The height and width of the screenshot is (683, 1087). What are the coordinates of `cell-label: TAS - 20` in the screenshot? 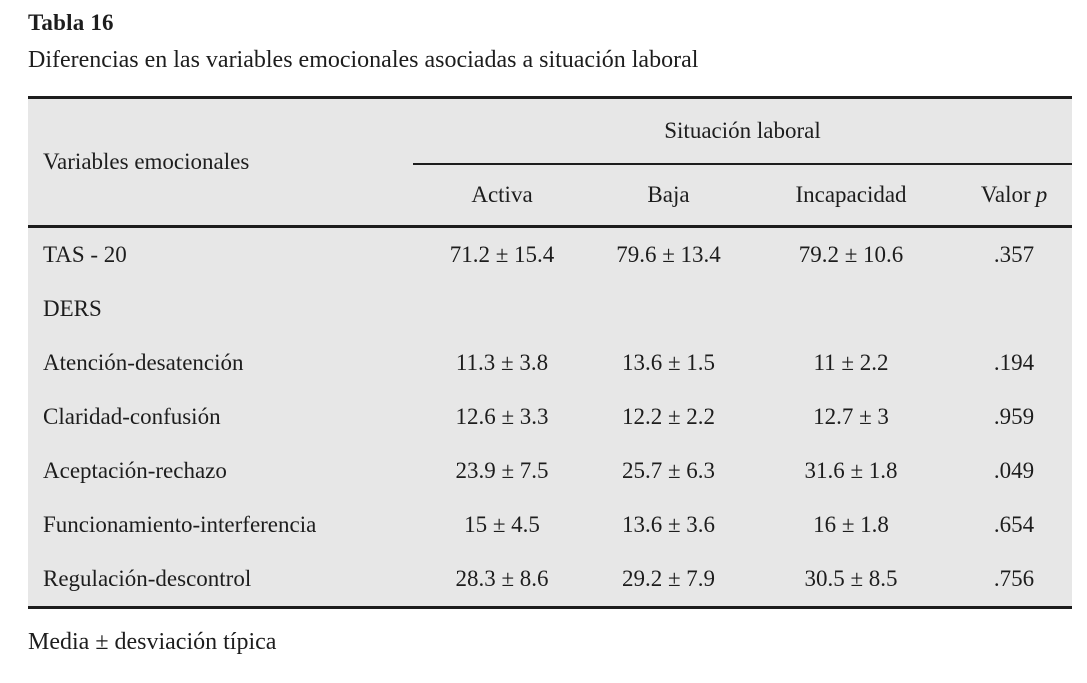 It's located at (85, 254).